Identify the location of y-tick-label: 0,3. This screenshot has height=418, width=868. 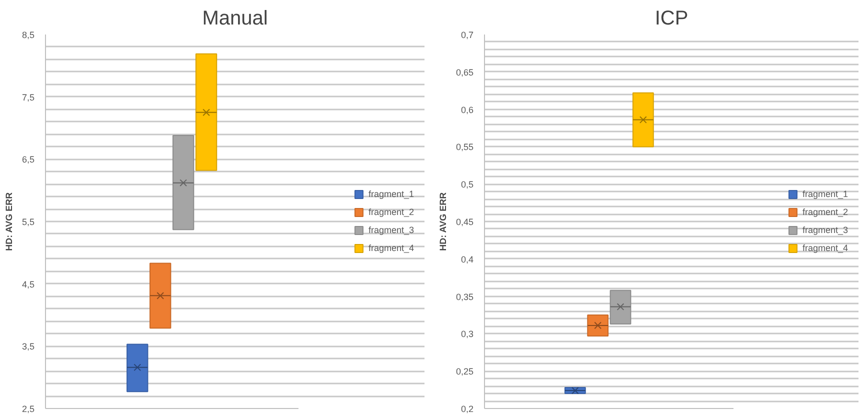
(467, 334).